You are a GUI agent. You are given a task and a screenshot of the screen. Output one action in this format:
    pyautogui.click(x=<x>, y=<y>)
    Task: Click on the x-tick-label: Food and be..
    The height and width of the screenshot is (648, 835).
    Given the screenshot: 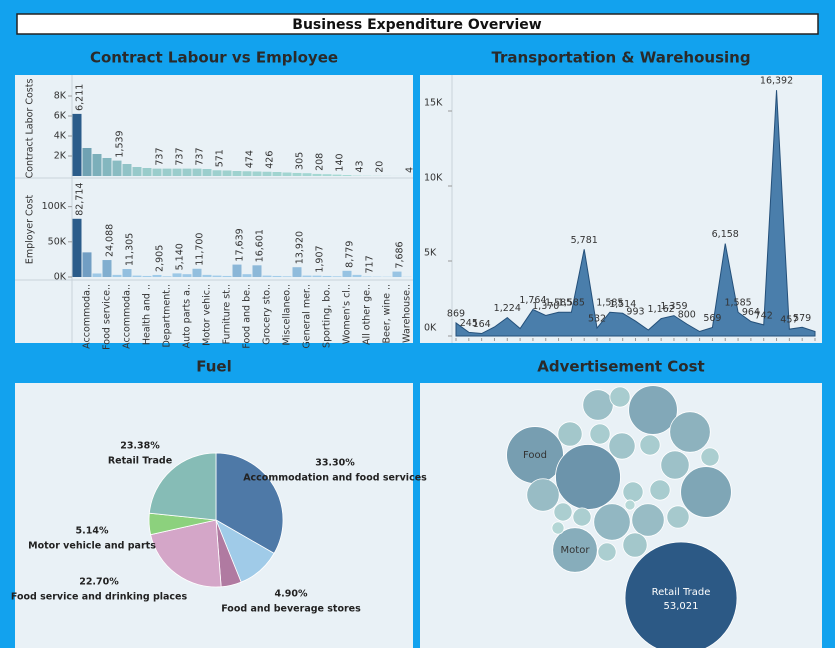 What is the action you would take?
    pyautogui.click(x=247, y=316)
    